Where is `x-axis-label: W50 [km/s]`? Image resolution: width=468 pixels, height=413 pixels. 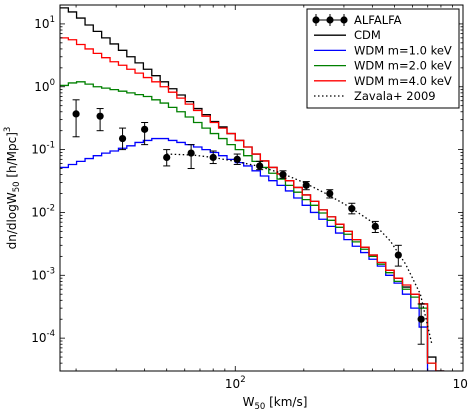
x-axis-label: W50 [km/s] is located at coordinates (275, 403).